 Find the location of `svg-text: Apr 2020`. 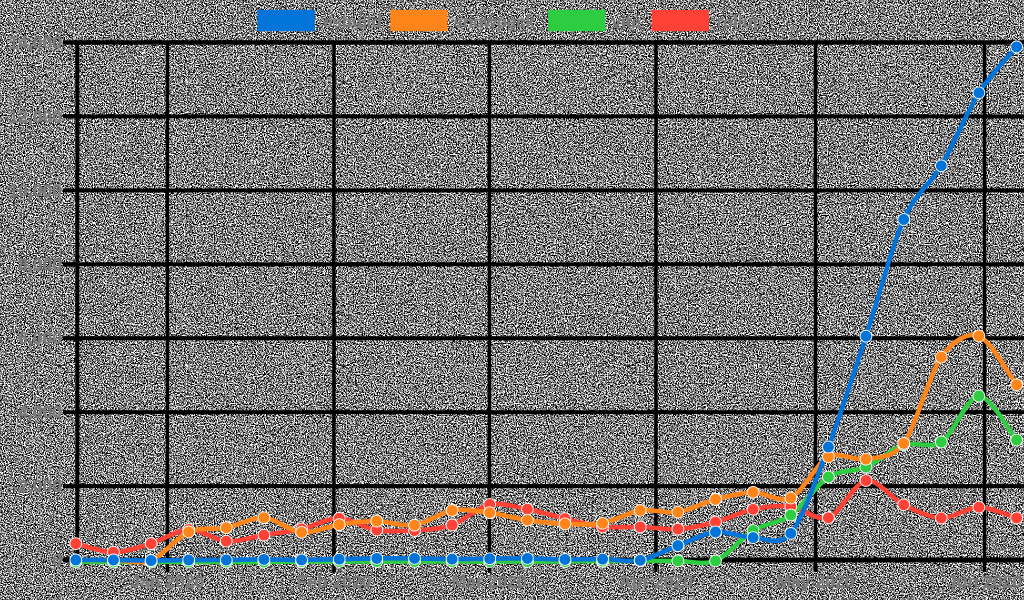

svg-text: Apr 2020 is located at coordinates (656, 582).